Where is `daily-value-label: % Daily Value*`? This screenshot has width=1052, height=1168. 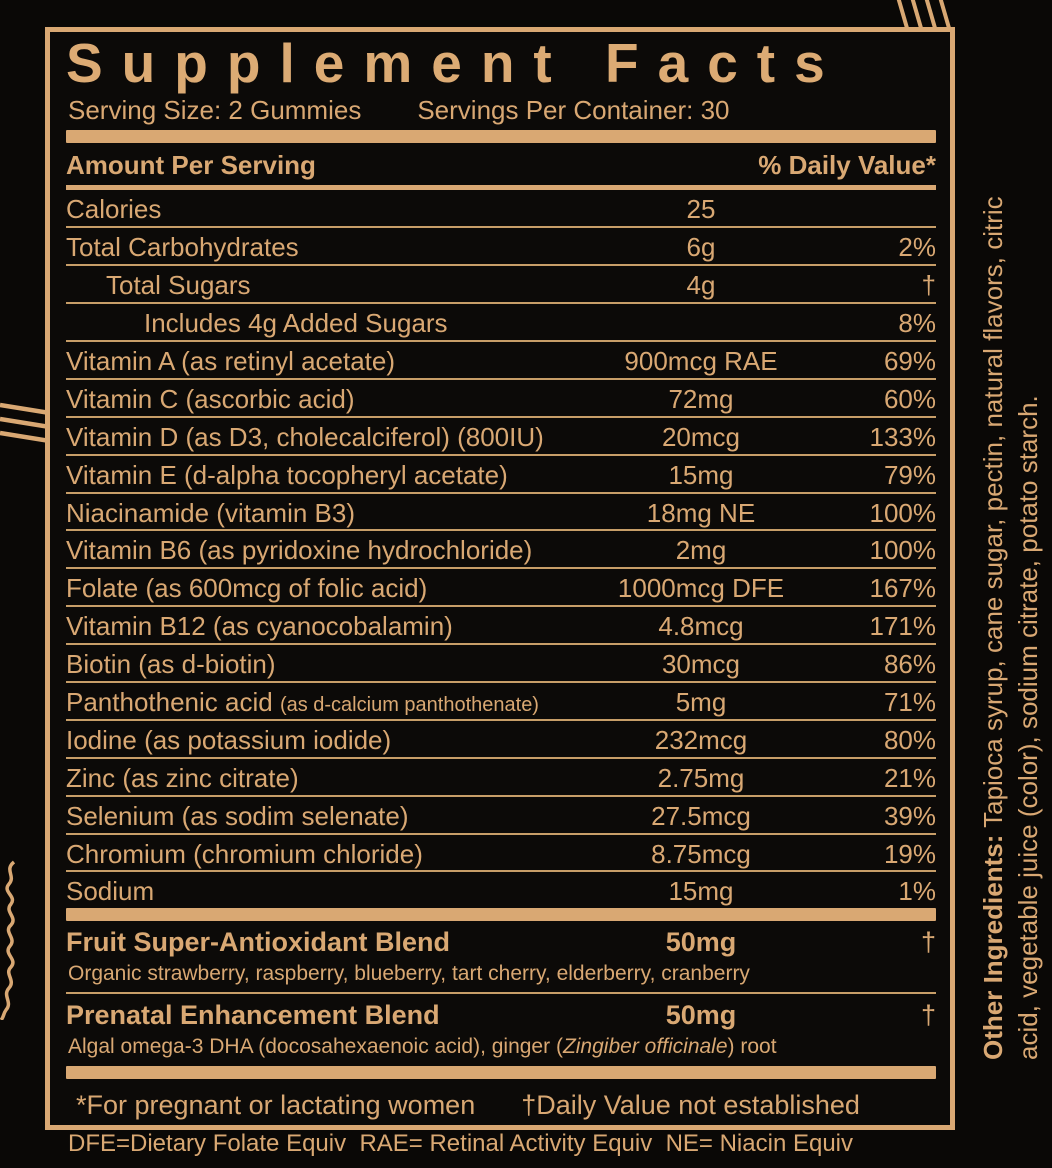
daily-value-label: % Daily Value* is located at coordinates (847, 165).